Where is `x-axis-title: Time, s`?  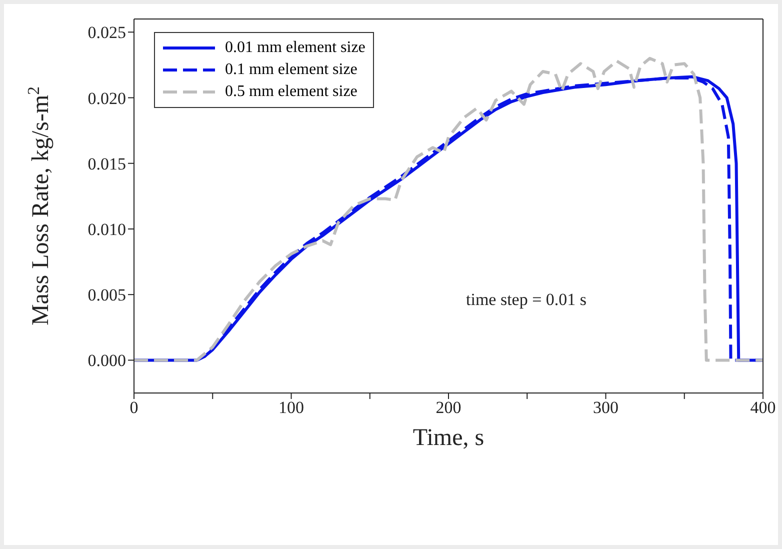
x-axis-title: Time, s is located at coordinates (448, 438).